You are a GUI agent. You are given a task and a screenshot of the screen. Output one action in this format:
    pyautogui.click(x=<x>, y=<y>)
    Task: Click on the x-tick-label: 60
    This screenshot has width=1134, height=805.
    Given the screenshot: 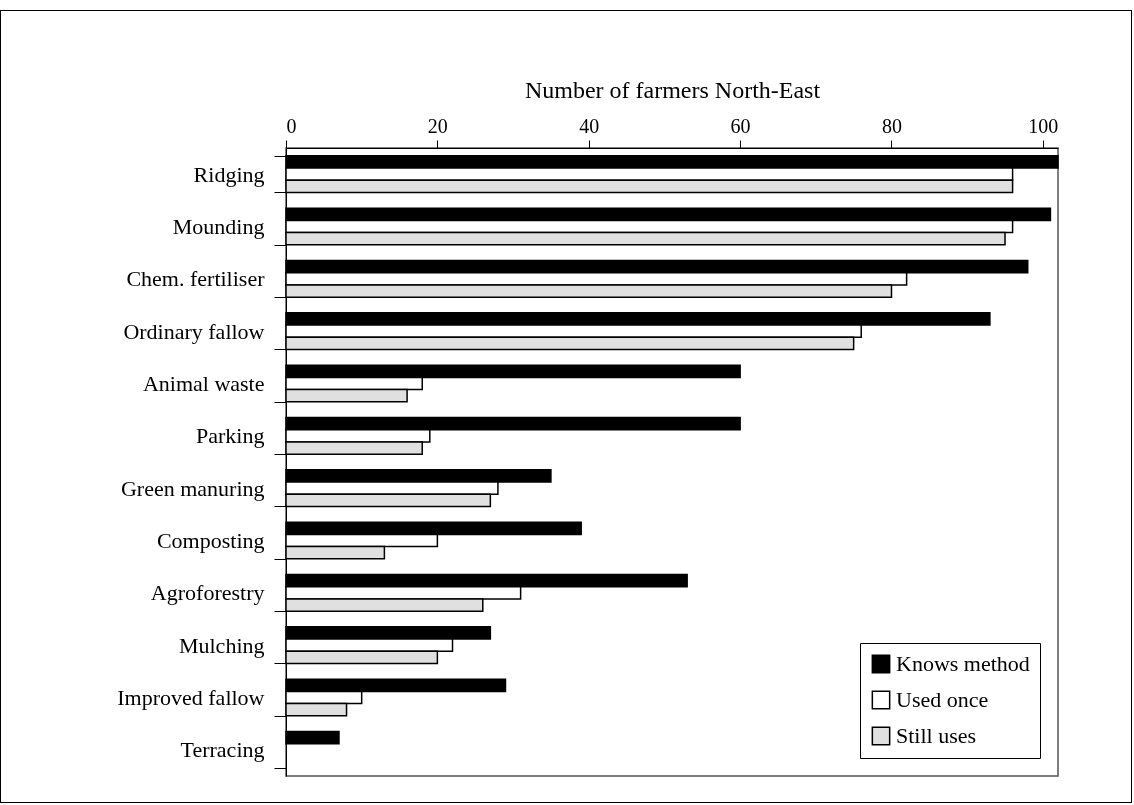 What is the action you would take?
    pyautogui.click(x=740, y=125)
    